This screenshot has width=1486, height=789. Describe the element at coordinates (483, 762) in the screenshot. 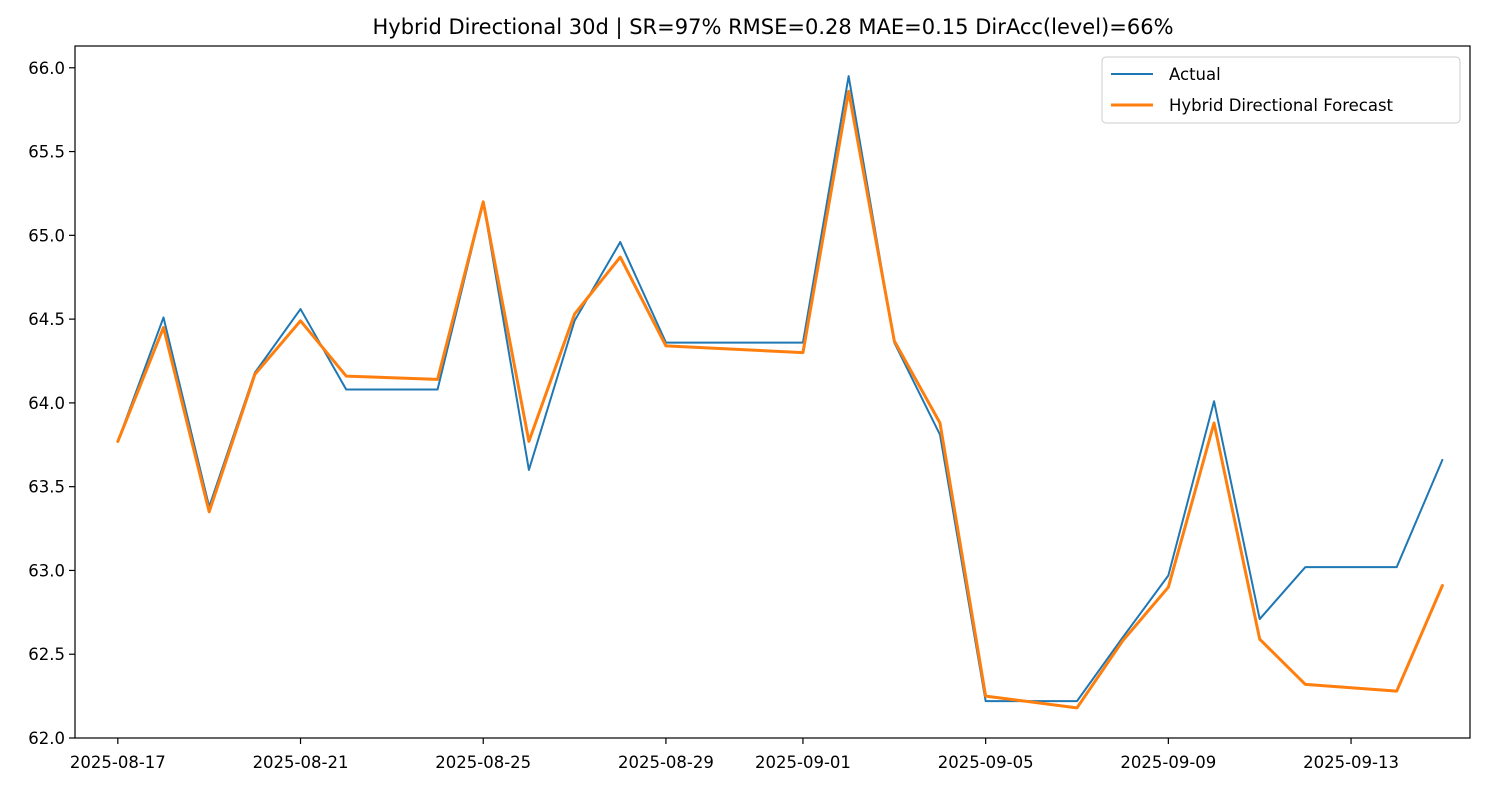

I see `x-tick-label: 2025-08-25` at that location.